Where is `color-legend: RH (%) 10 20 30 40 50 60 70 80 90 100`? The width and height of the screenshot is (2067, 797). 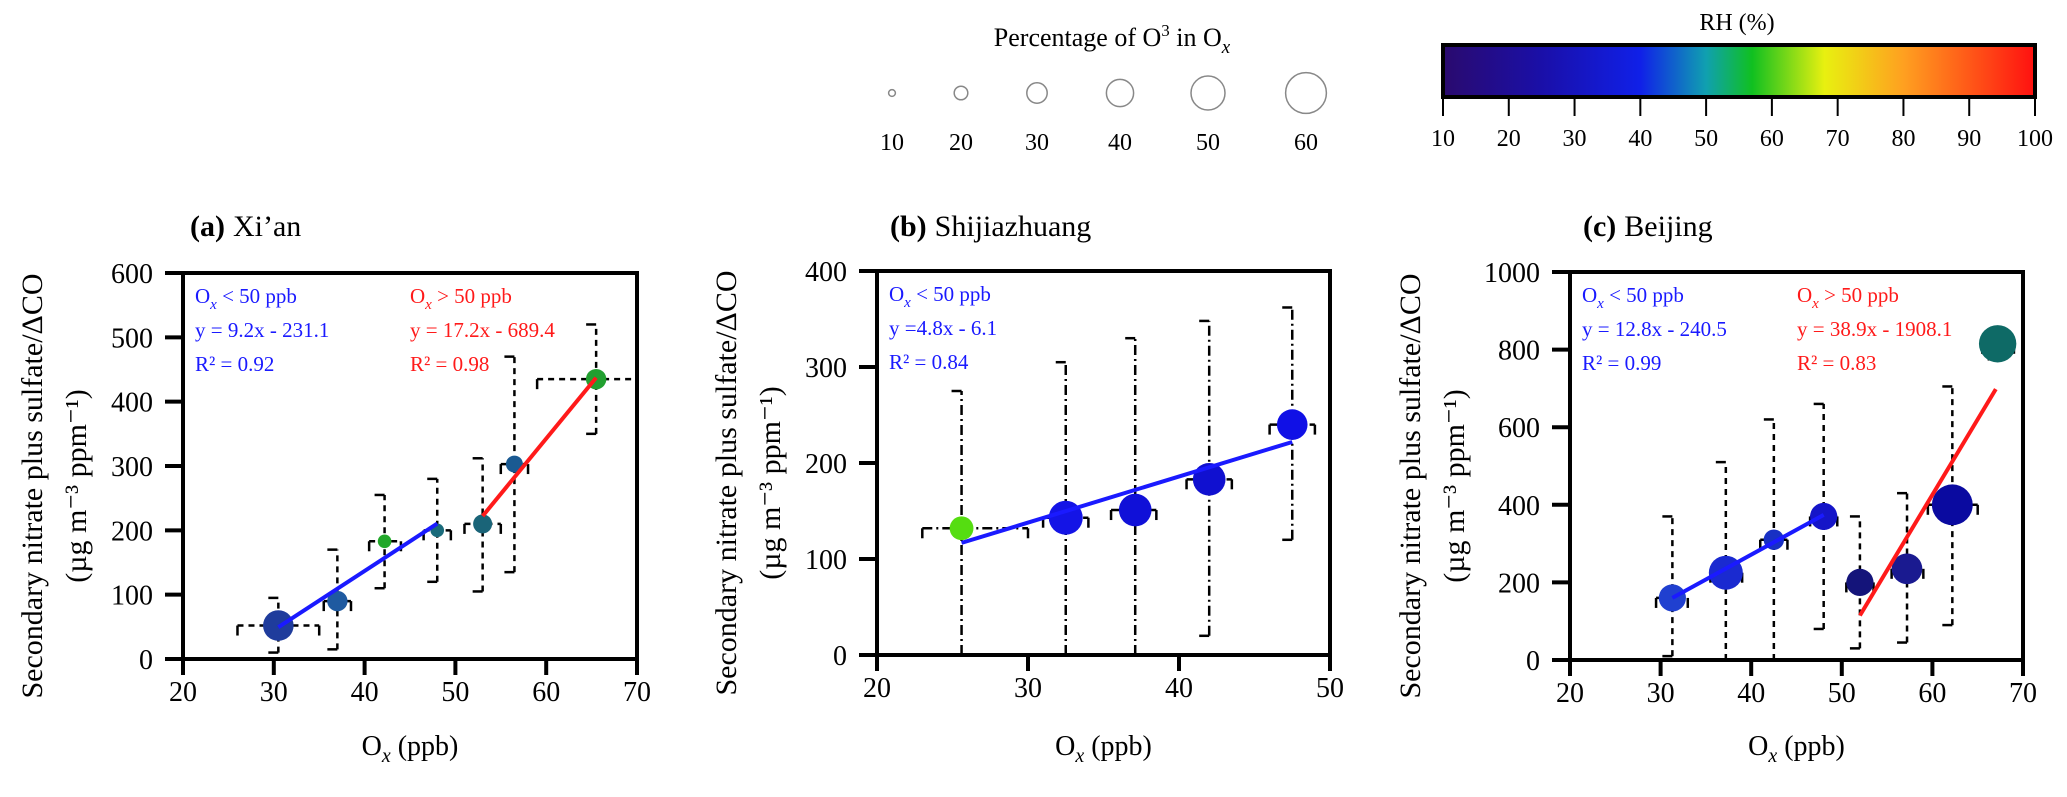 color-legend: RH (%) 10 20 30 40 50 60 70 80 90 100 is located at coordinates (1742, 81).